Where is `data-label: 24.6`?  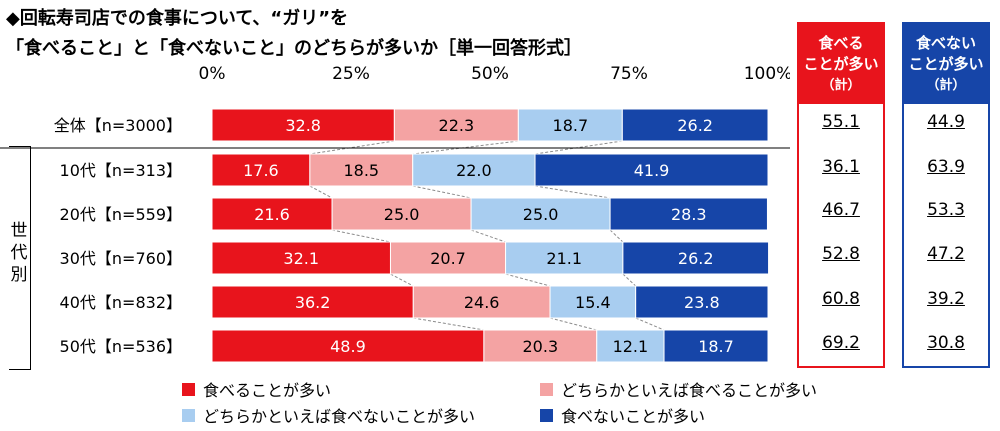 data-label: 24.6 is located at coordinates (482, 302).